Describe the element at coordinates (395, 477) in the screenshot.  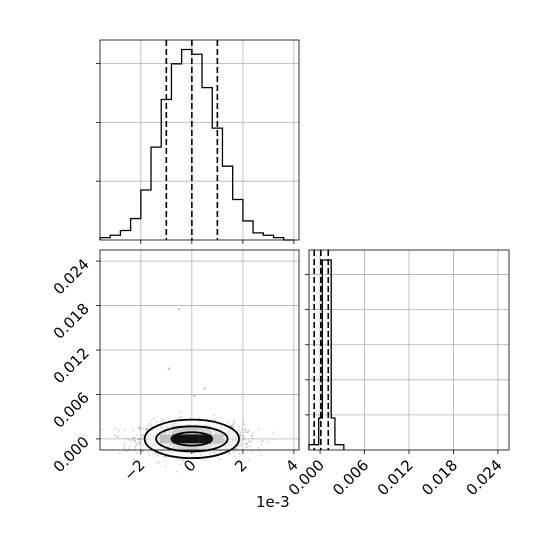
I see `right-x-tick-label-2: 0.012` at that location.